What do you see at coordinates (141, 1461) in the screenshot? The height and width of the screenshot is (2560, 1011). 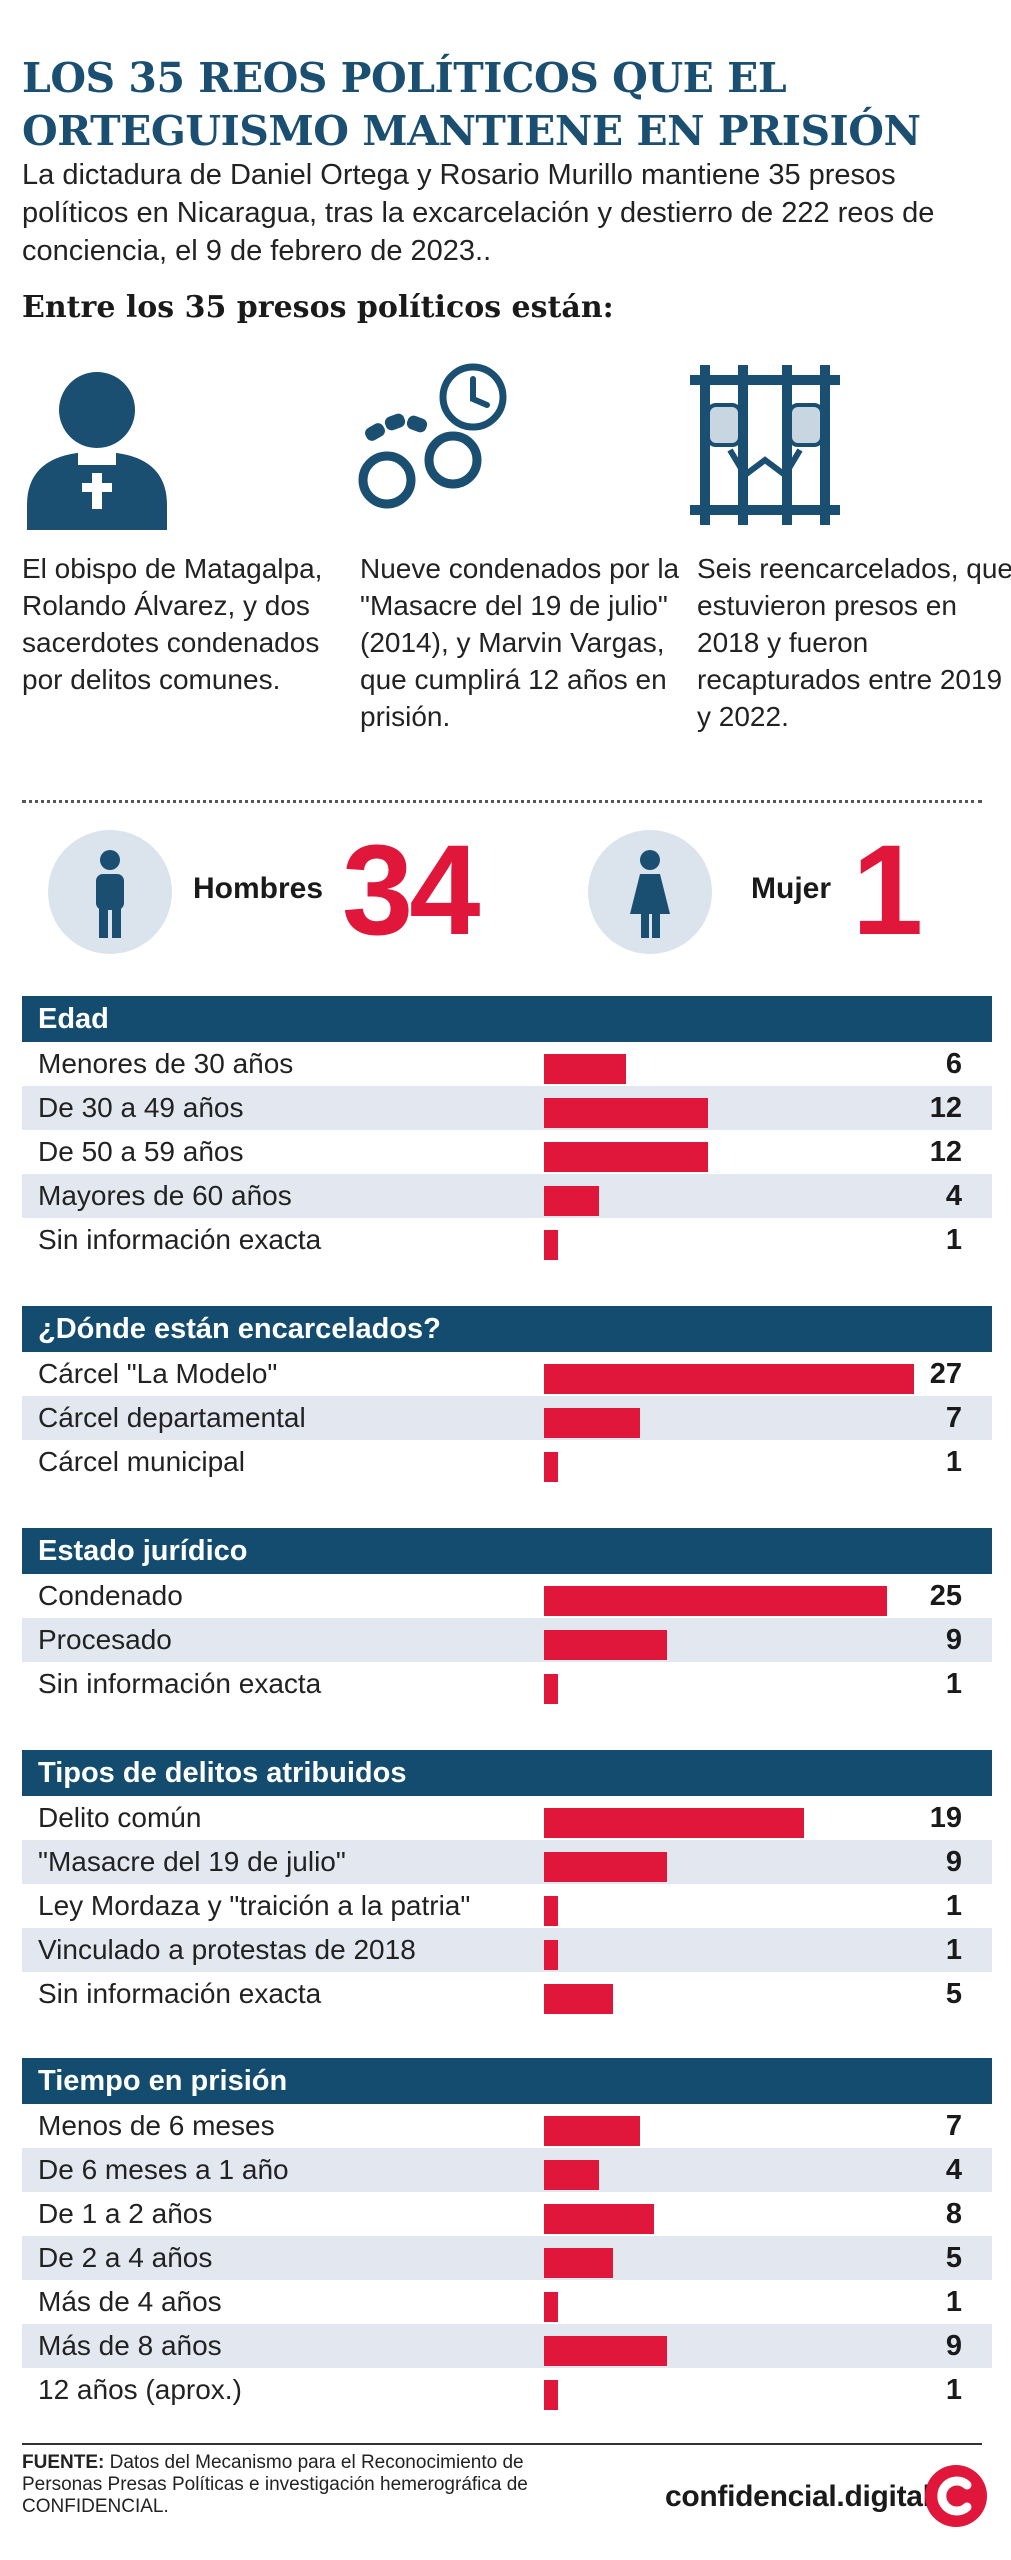 I see `bar-label: Cárcel municipal` at bounding box center [141, 1461].